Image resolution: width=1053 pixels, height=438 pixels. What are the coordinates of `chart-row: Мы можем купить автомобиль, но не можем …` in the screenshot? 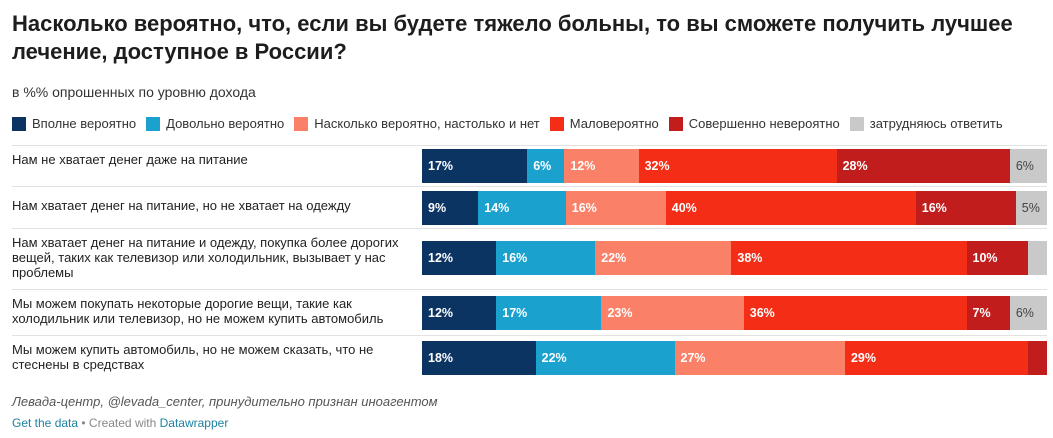 It's located at (529, 357).